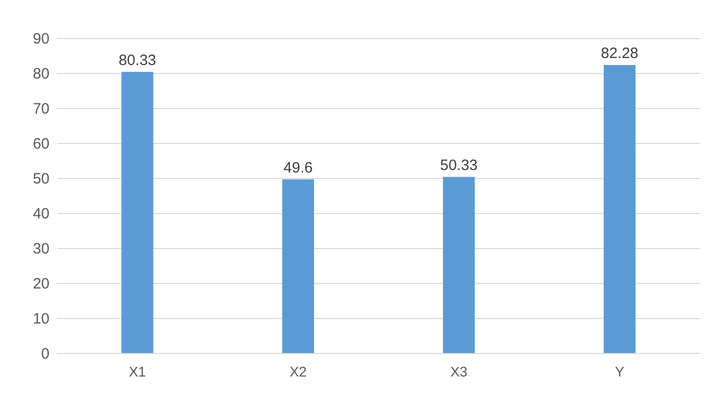 The width and height of the screenshot is (709, 413). What do you see at coordinates (298, 167) in the screenshot?
I see `data-label: 49.6` at bounding box center [298, 167].